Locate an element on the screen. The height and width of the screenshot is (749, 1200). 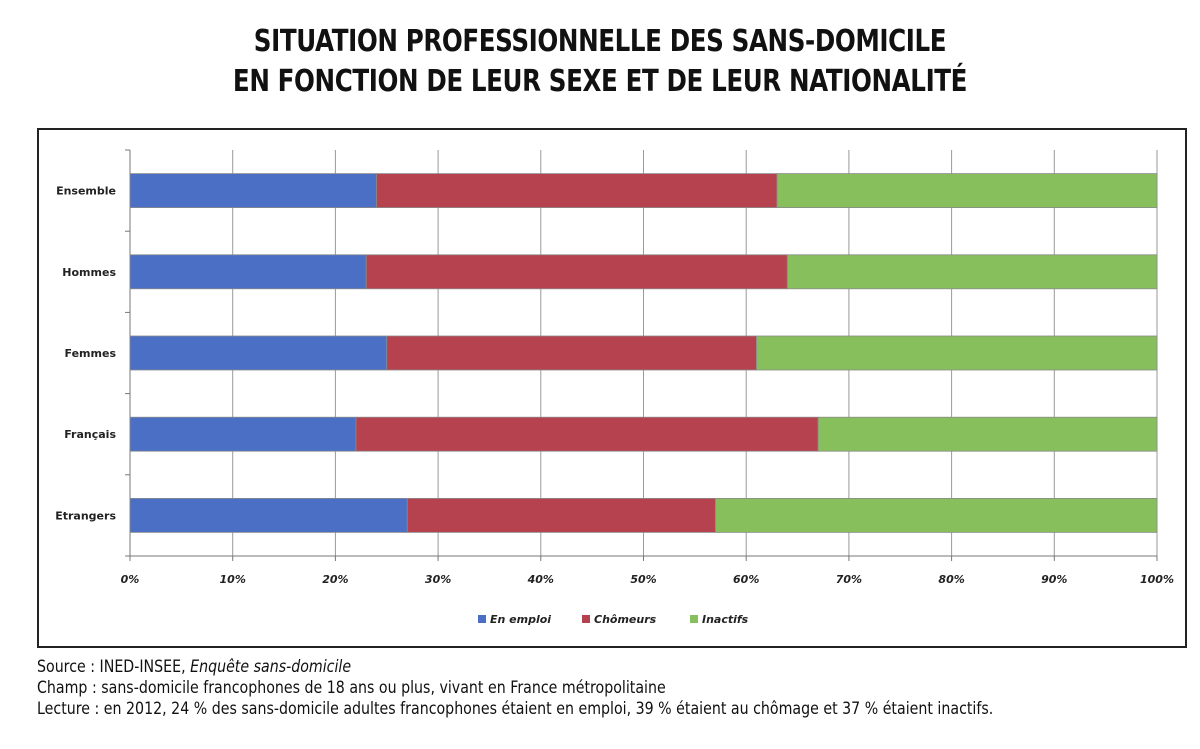
category-label: Etrangers is located at coordinates (85, 515).